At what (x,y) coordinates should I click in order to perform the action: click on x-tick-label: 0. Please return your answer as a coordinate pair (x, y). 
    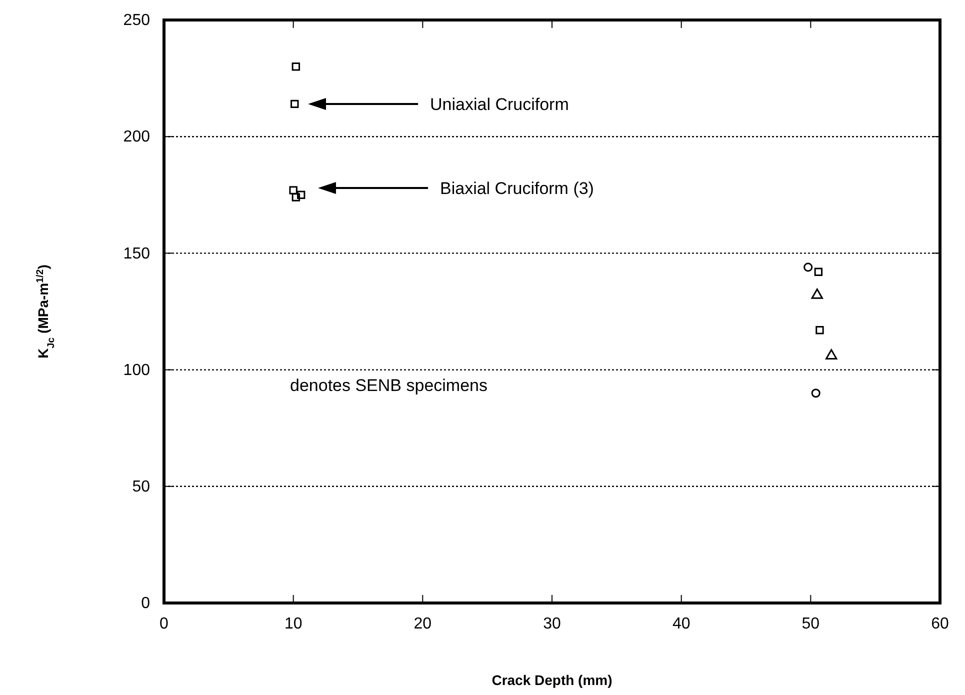
    Looking at the image, I should click on (164, 623).